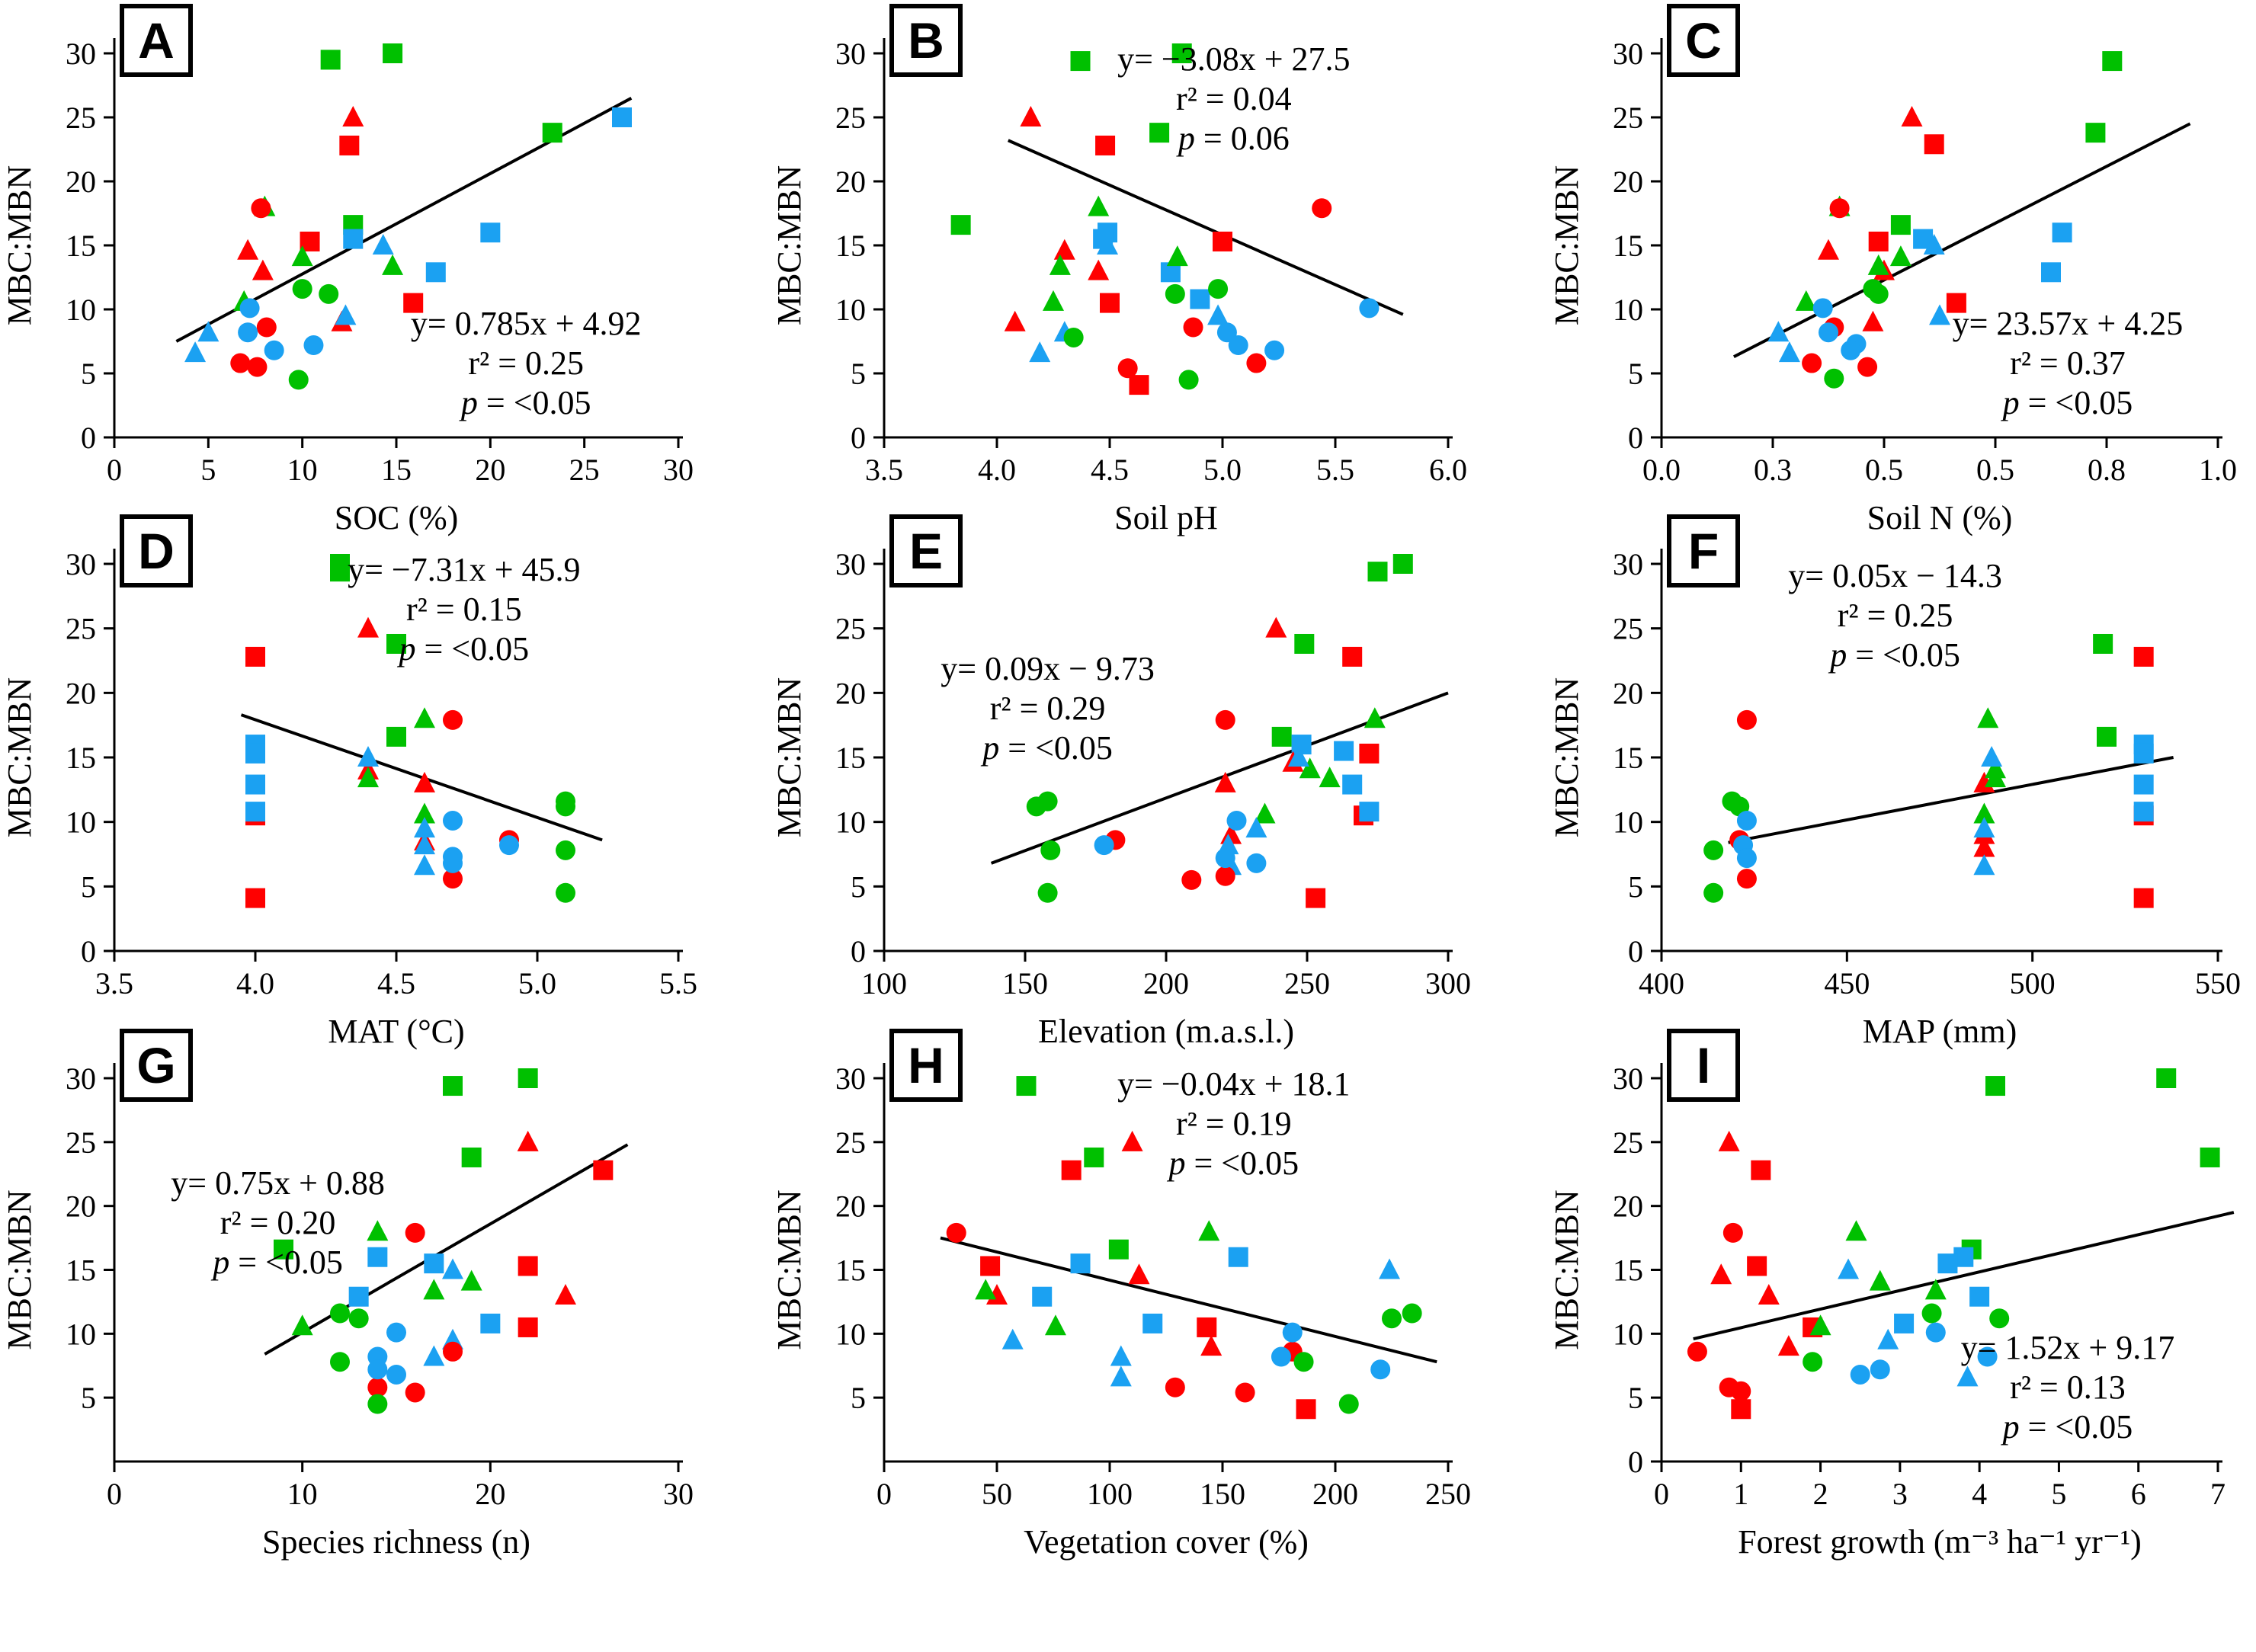  Describe the element at coordinates (1233, 59) in the screenshot. I see `equation-line: y= −3.08x + 27.5` at that location.